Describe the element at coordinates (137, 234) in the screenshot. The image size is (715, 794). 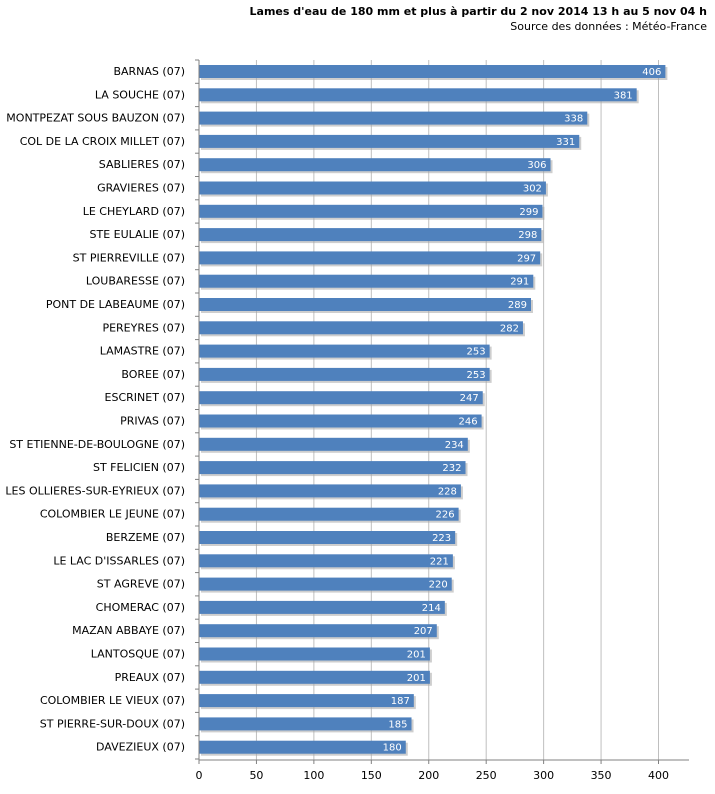
I see `category-label: STE EULALIE (07)` at that location.